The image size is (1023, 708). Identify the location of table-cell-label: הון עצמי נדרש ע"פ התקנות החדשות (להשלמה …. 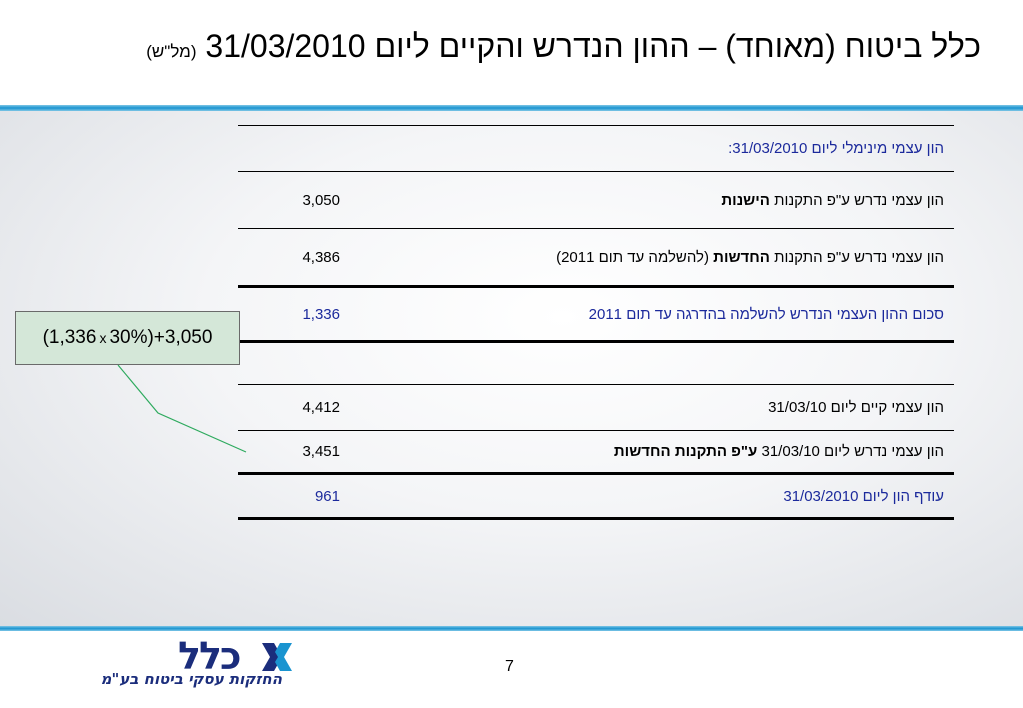
(656, 258).